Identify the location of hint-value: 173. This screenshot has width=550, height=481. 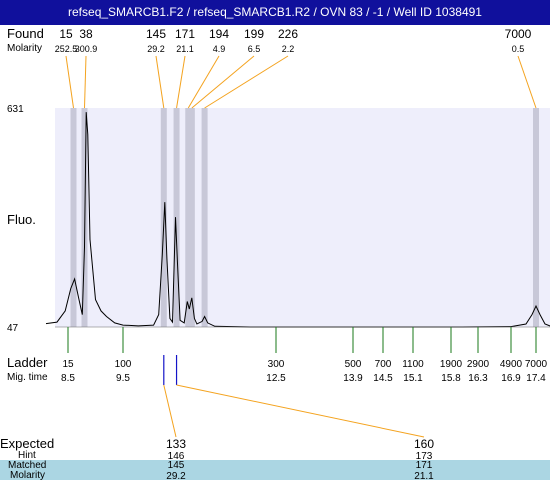
(424, 456).